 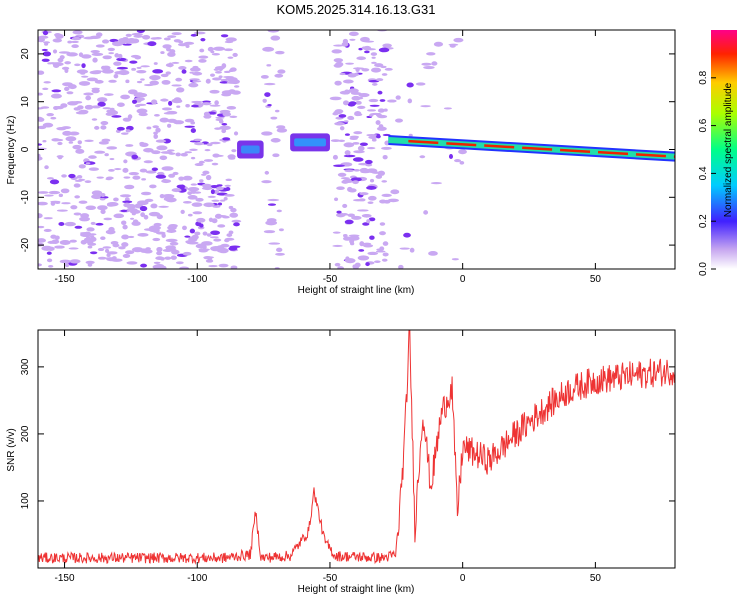 I want to click on colorbar-gradient, so click(x=724, y=149).